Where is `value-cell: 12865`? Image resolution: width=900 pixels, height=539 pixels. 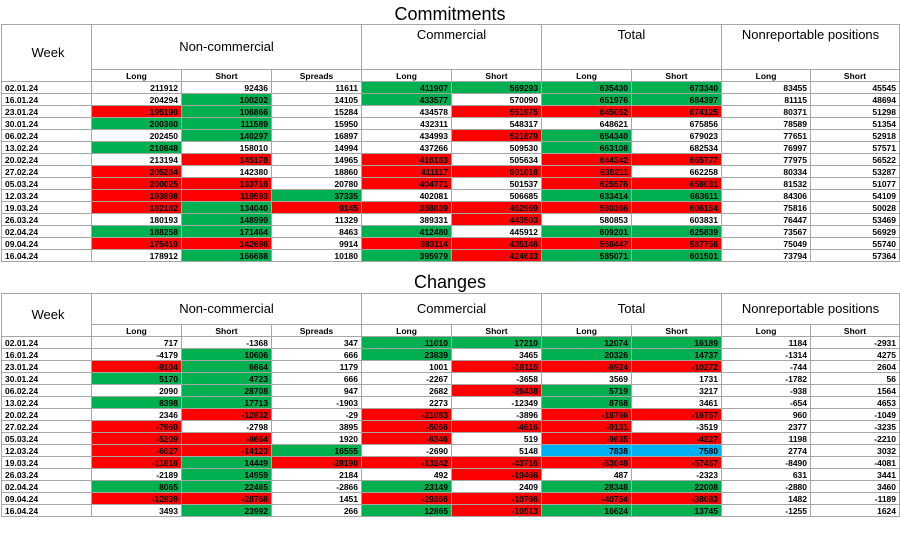
value-cell: 12865 is located at coordinates (407, 510).